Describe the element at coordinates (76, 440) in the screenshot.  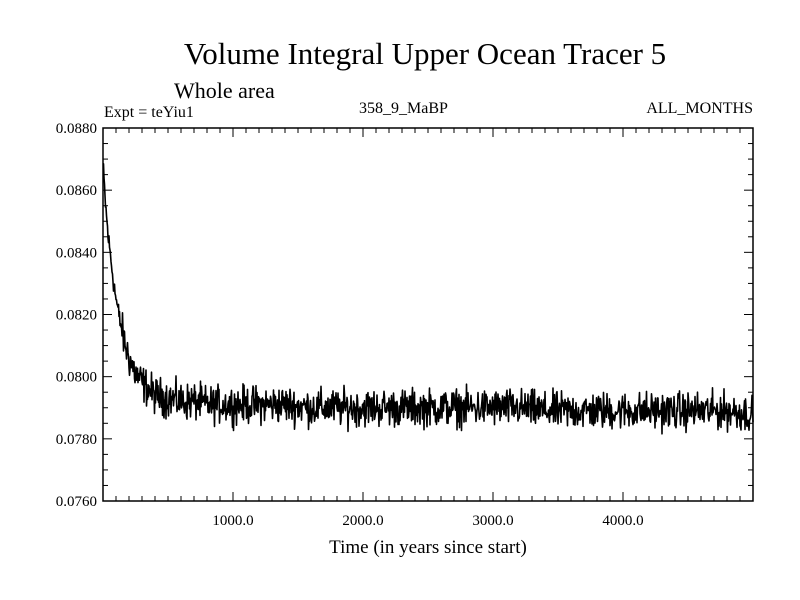
I see `y-tick-label: 0.0780` at that location.